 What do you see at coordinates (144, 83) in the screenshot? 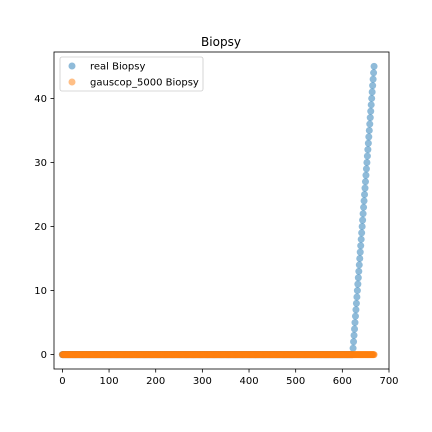
I see `legend-label-gauscop-biopsy: gauscop_5000 Biopsy` at bounding box center [144, 83].